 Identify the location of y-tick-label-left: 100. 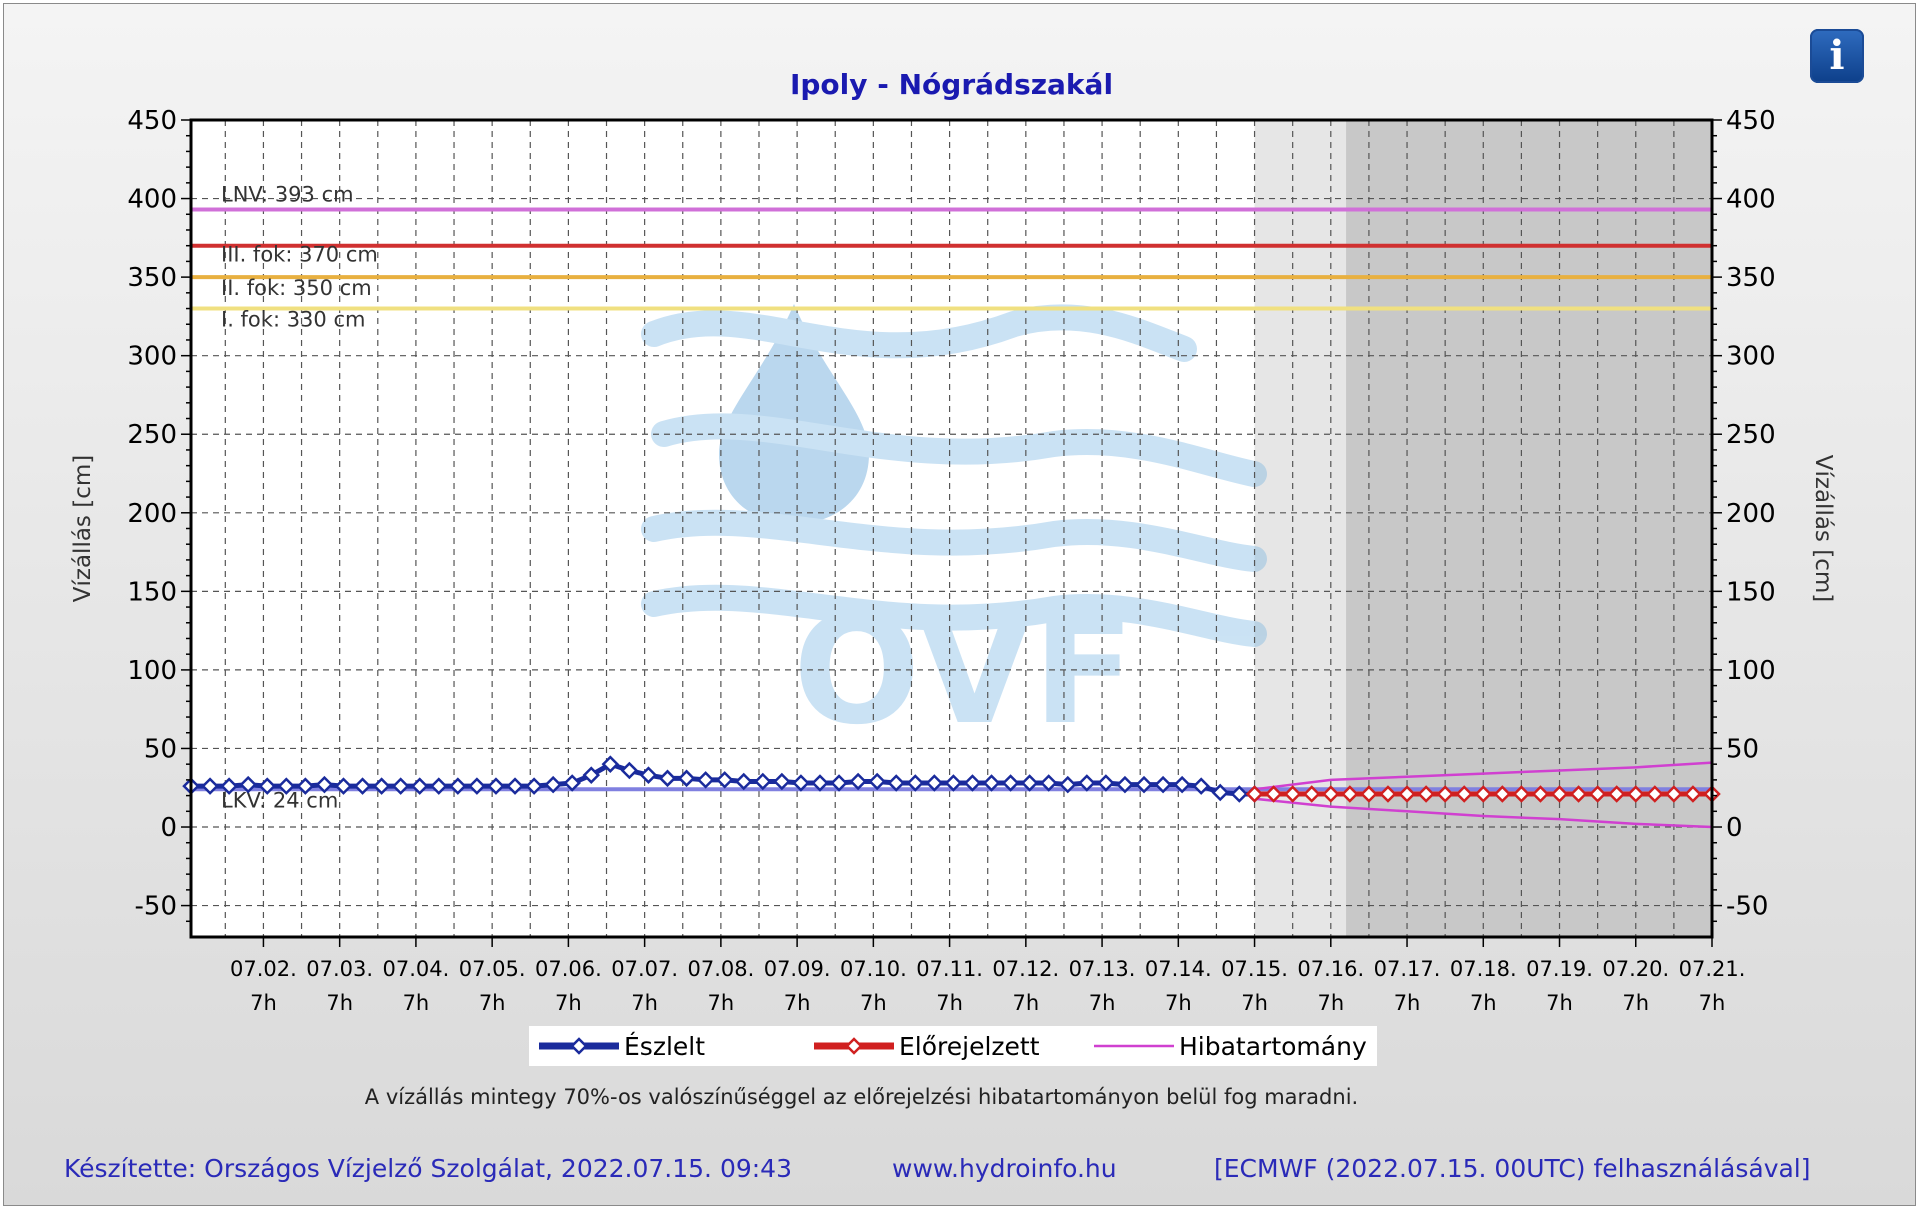
(152, 671).